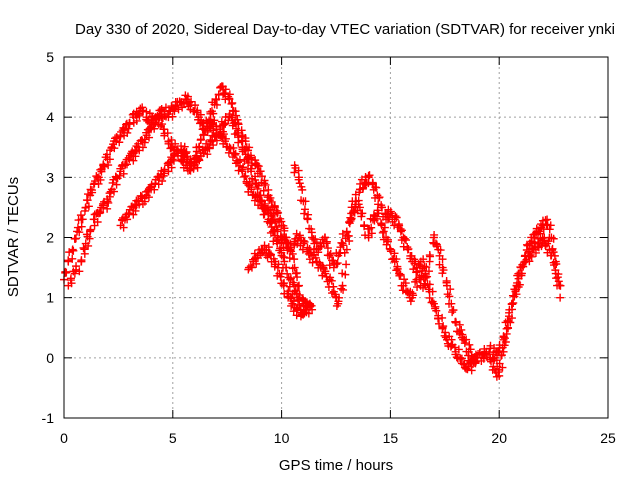 The image size is (640, 480). I want to click on y-axis-label: SDTVAR / TECUs, so click(13, 237).